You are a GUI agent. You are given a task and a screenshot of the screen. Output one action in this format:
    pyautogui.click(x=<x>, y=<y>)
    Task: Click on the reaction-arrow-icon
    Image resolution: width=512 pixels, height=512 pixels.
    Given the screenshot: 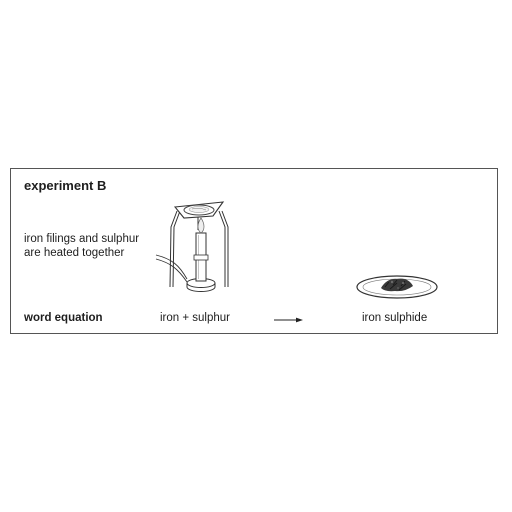 What is the action you would take?
    pyautogui.click(x=288, y=320)
    